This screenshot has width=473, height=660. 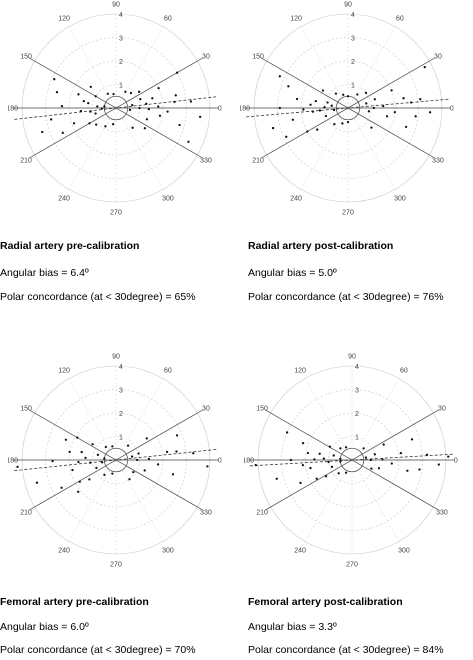 I want to click on caption-title-radial-pre: Radial artery pre-calibration, so click(x=70, y=246).